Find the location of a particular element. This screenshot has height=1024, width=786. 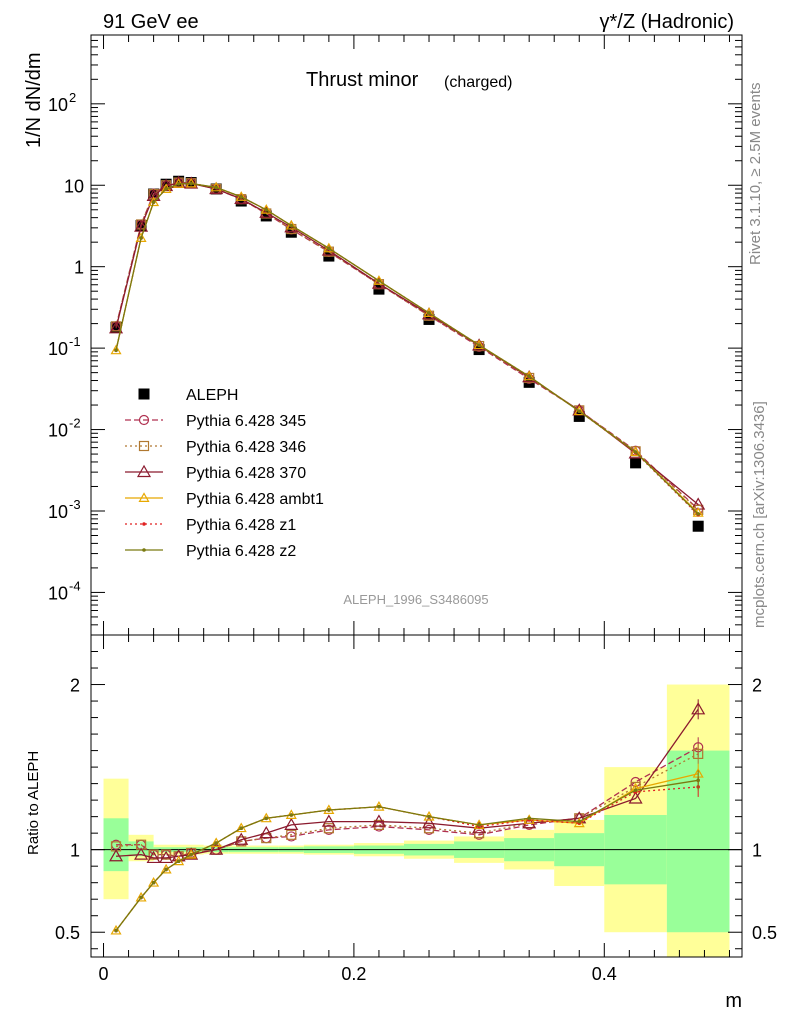

legend-label: Pythia 6.428 345 is located at coordinates (246, 421).